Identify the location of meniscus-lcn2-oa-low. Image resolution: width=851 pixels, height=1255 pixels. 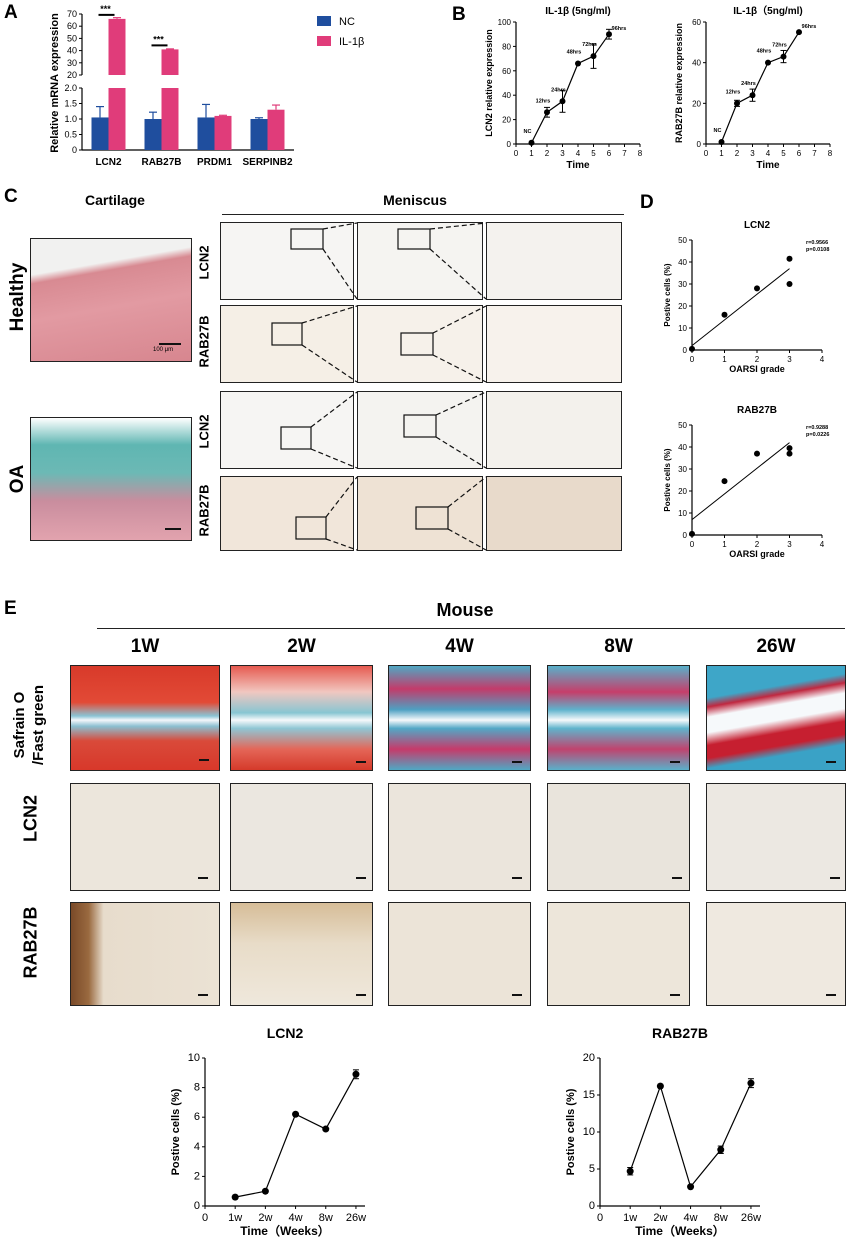
(287, 430).